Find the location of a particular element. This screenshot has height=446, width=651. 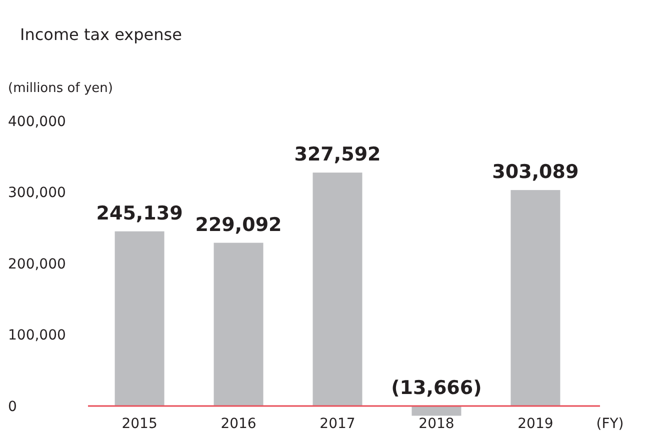

x-tick-label: 2017 is located at coordinates (338, 424).